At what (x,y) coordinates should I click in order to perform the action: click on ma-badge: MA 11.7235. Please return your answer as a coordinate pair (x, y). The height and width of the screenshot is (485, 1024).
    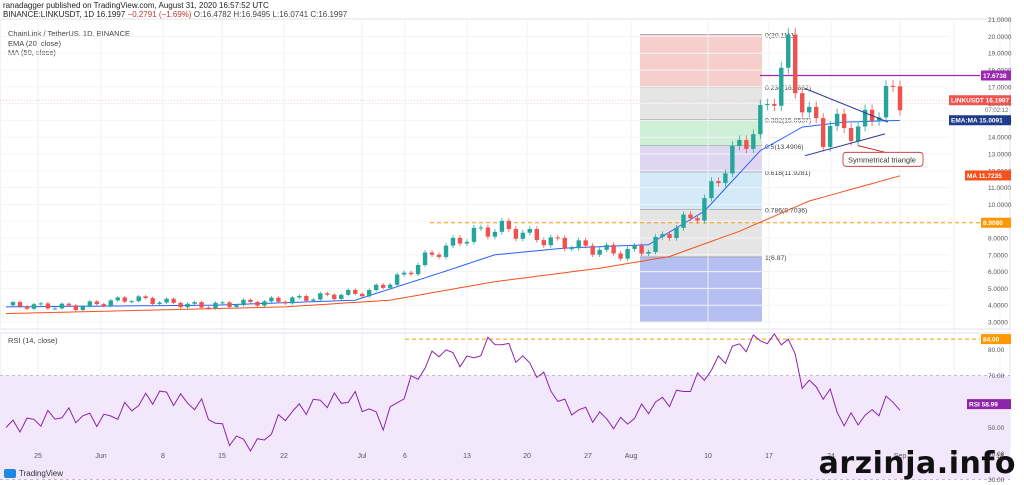
    Looking at the image, I should click on (984, 176).